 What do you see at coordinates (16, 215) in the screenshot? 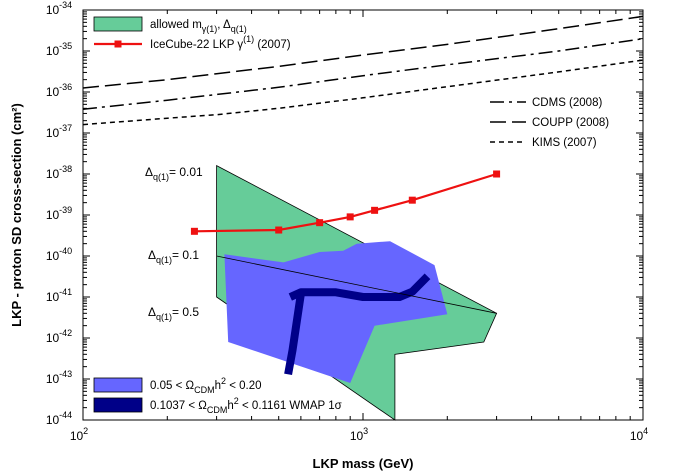
I see `y-axis-title: LKP - proton SD cross-section (cm²)` at bounding box center [16, 215].